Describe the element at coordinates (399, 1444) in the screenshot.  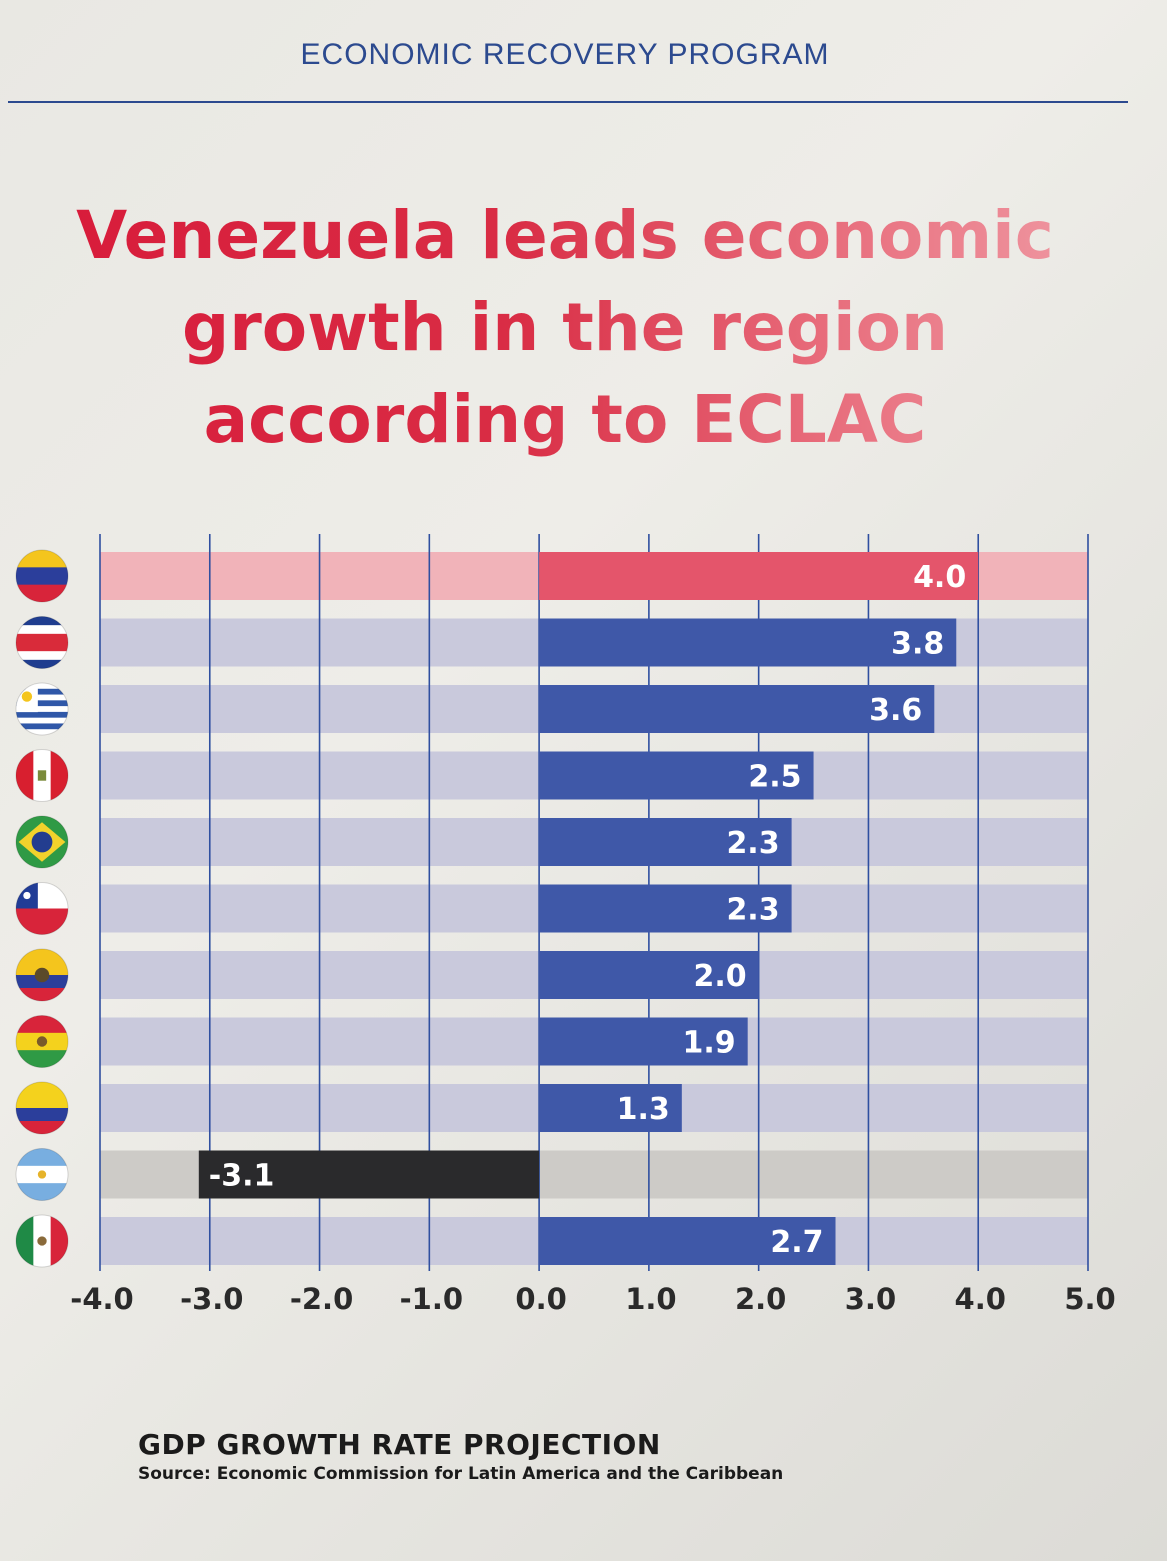
I see `chart-caption: GDP GROWTH RATE PROJECTION` at that location.